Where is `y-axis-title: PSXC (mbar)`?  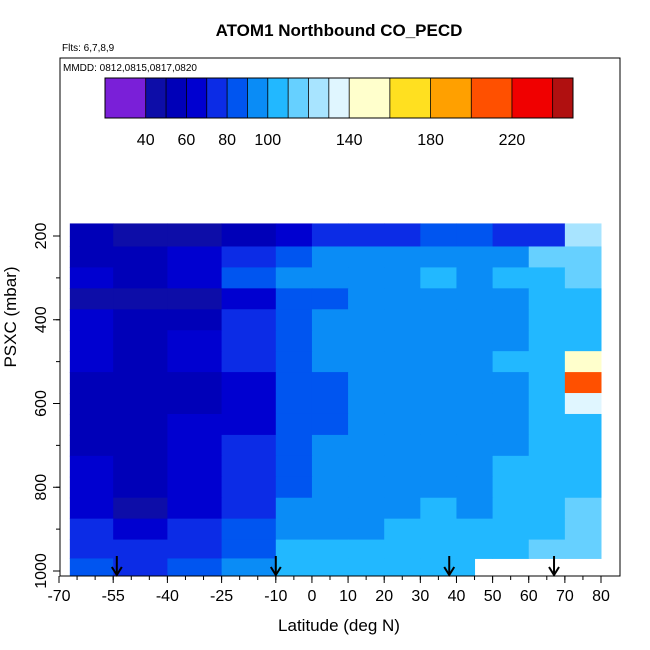
y-axis-title: PSXC (mbar) is located at coordinates (10, 316).